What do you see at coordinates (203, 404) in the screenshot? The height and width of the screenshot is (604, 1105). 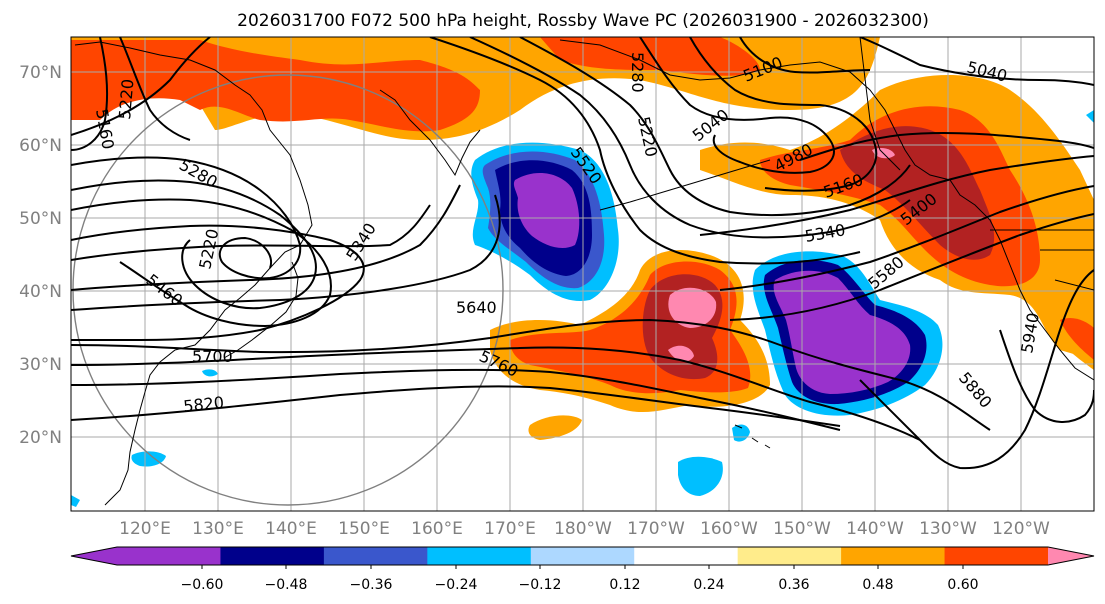 I see `contour-label: 5820` at bounding box center [203, 404].